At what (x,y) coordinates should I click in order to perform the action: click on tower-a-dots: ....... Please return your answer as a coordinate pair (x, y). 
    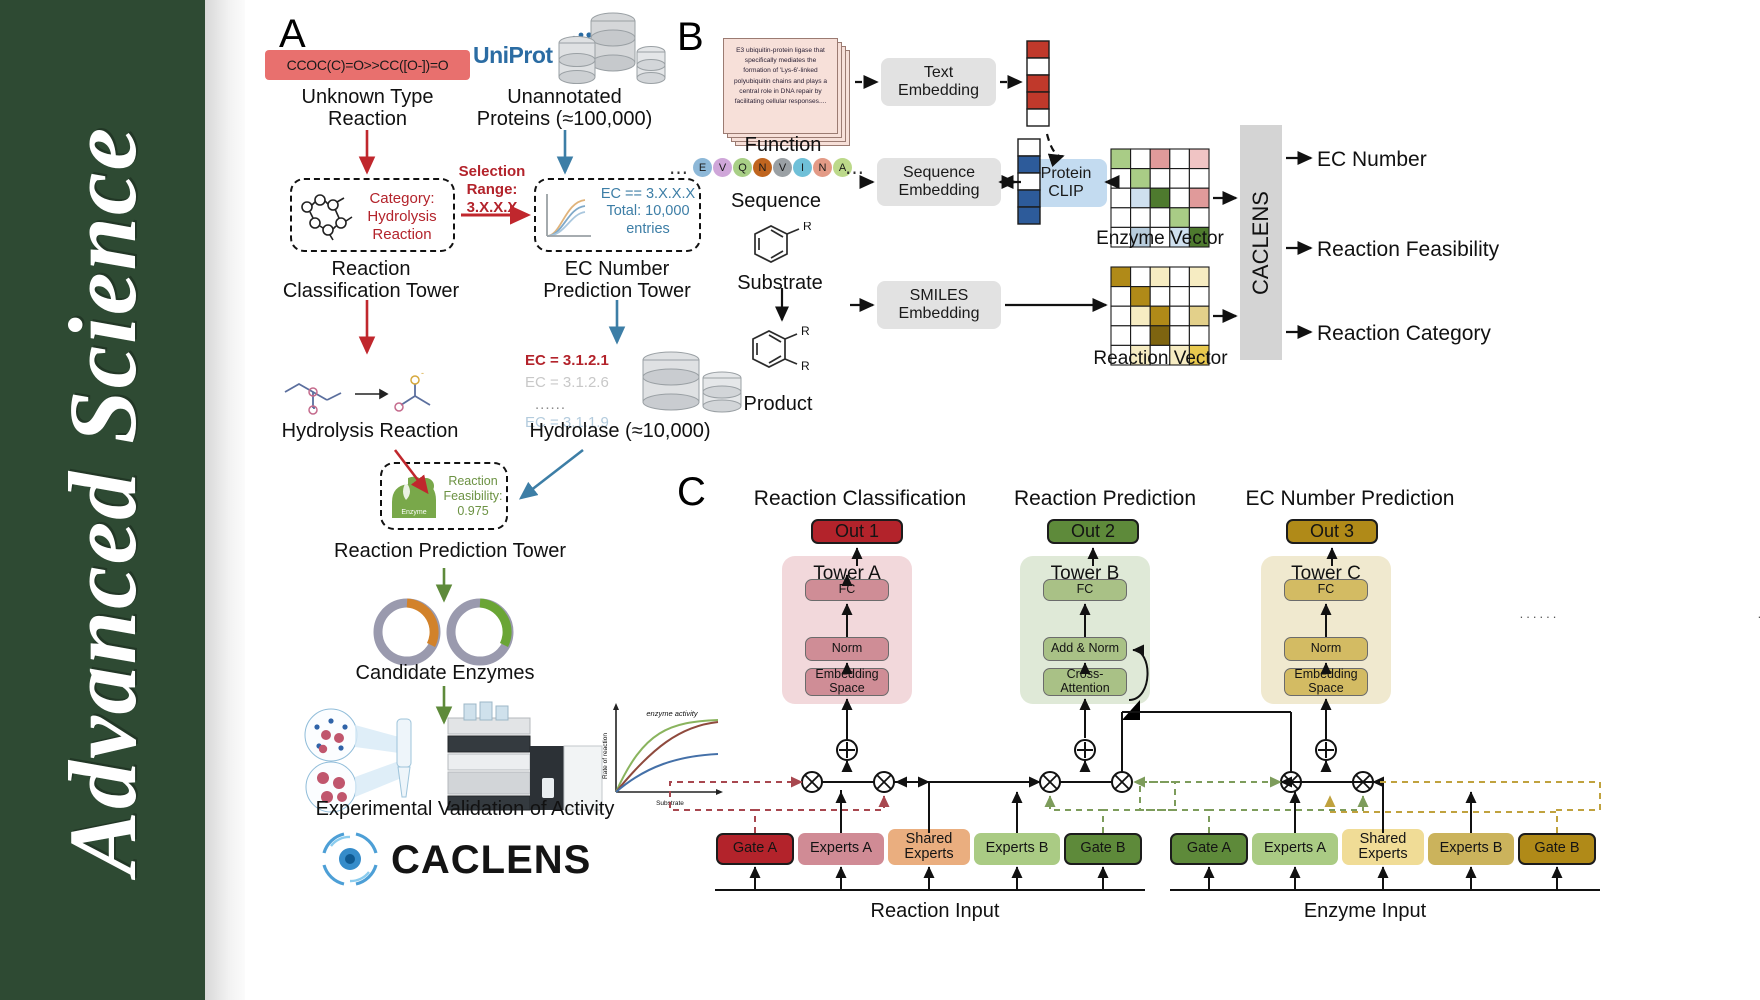
    Looking at the image, I should click on (1539, 613).